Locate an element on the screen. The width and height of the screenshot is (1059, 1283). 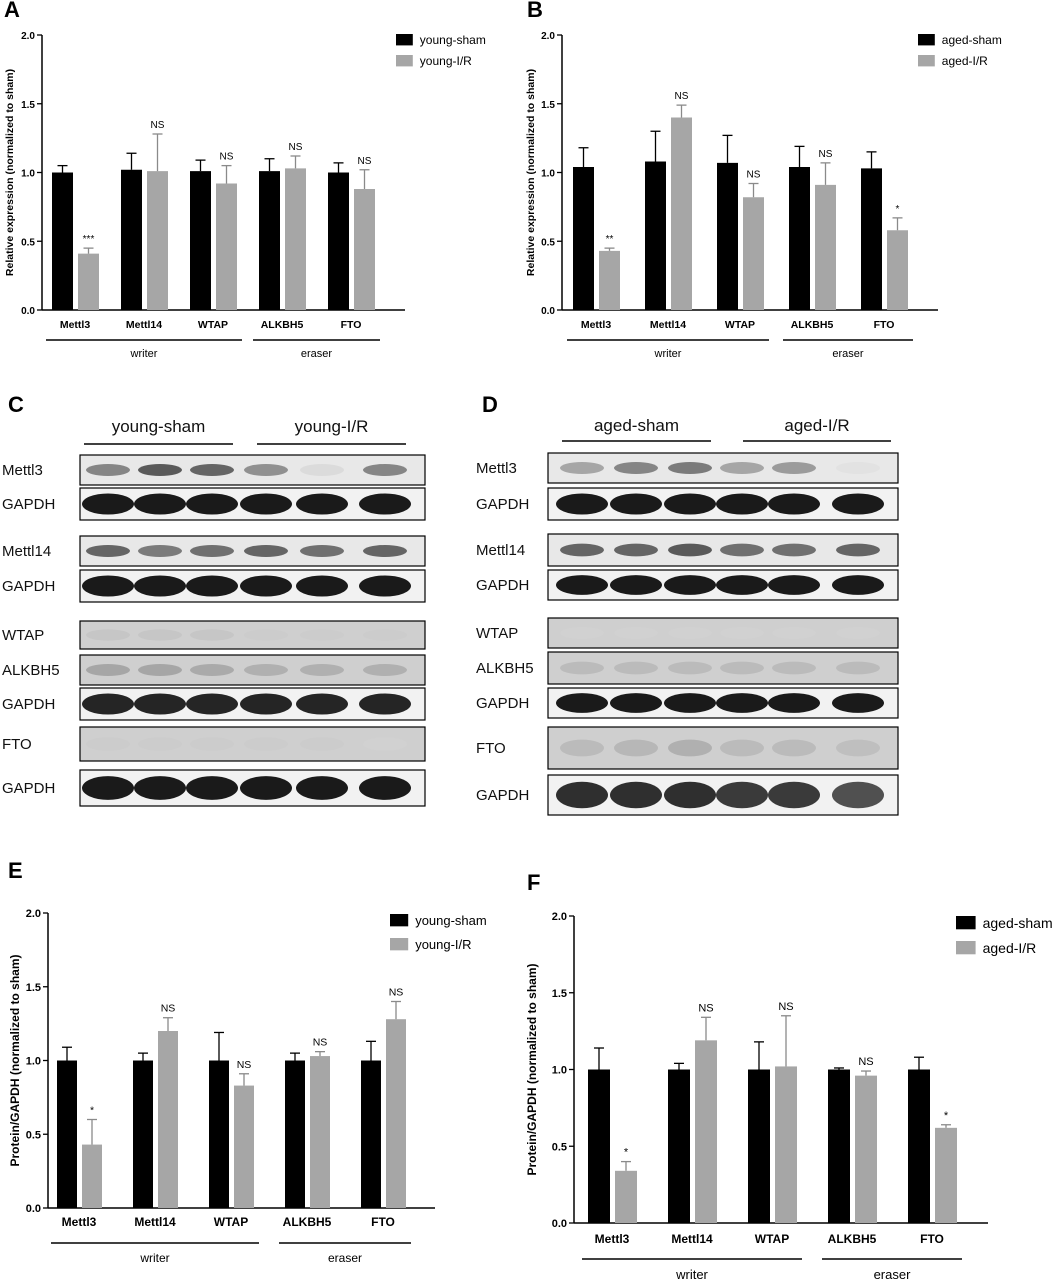
x-tick-label-f: Mettl3 is located at coordinates (612, 1239).